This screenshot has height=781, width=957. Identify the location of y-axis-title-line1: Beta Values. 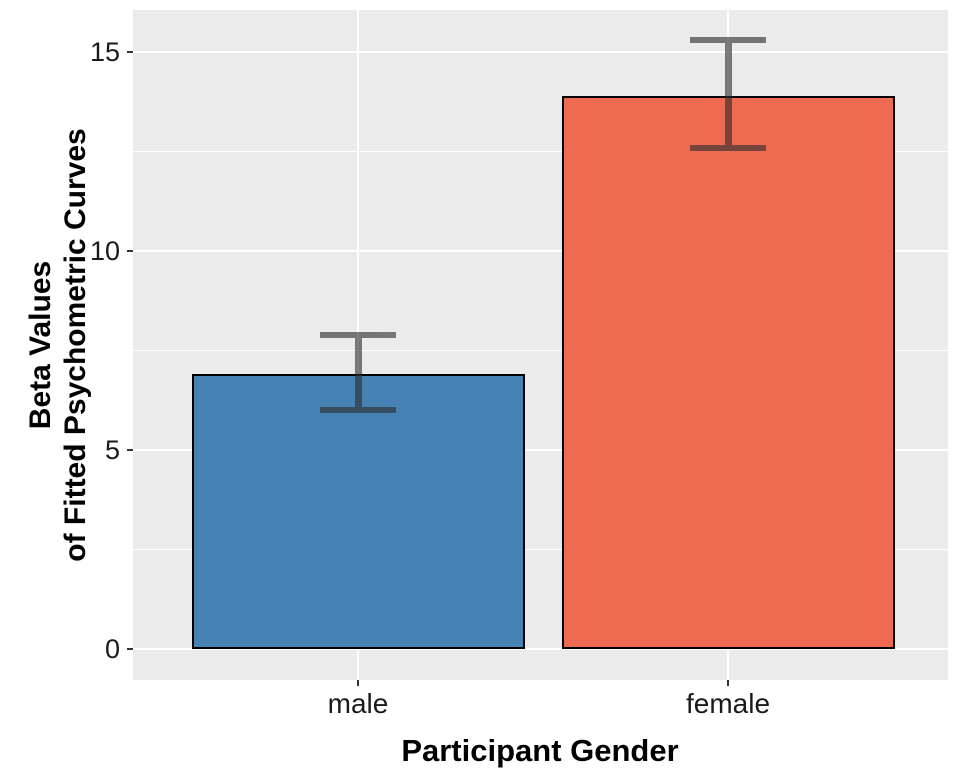
(40, 345).